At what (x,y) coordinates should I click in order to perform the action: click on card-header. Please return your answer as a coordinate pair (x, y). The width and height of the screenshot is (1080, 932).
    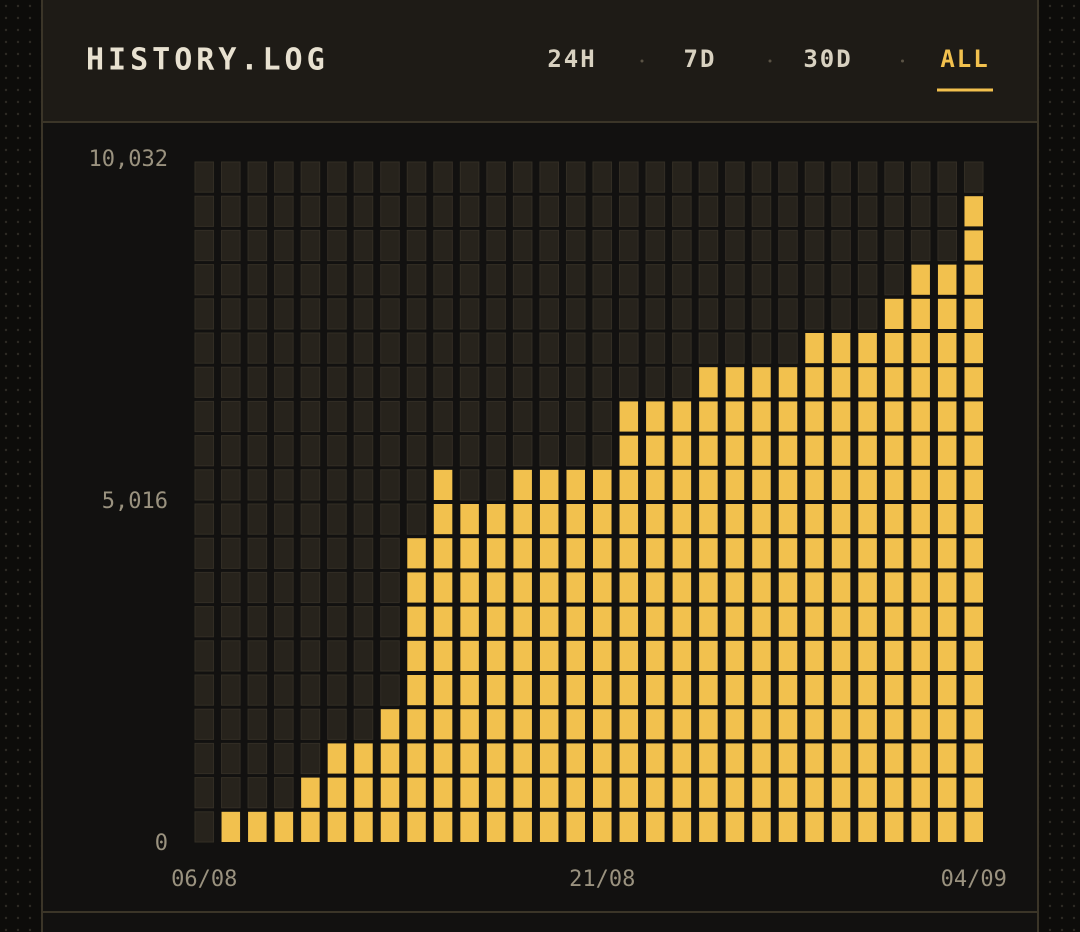
    Looking at the image, I should click on (540, 61).